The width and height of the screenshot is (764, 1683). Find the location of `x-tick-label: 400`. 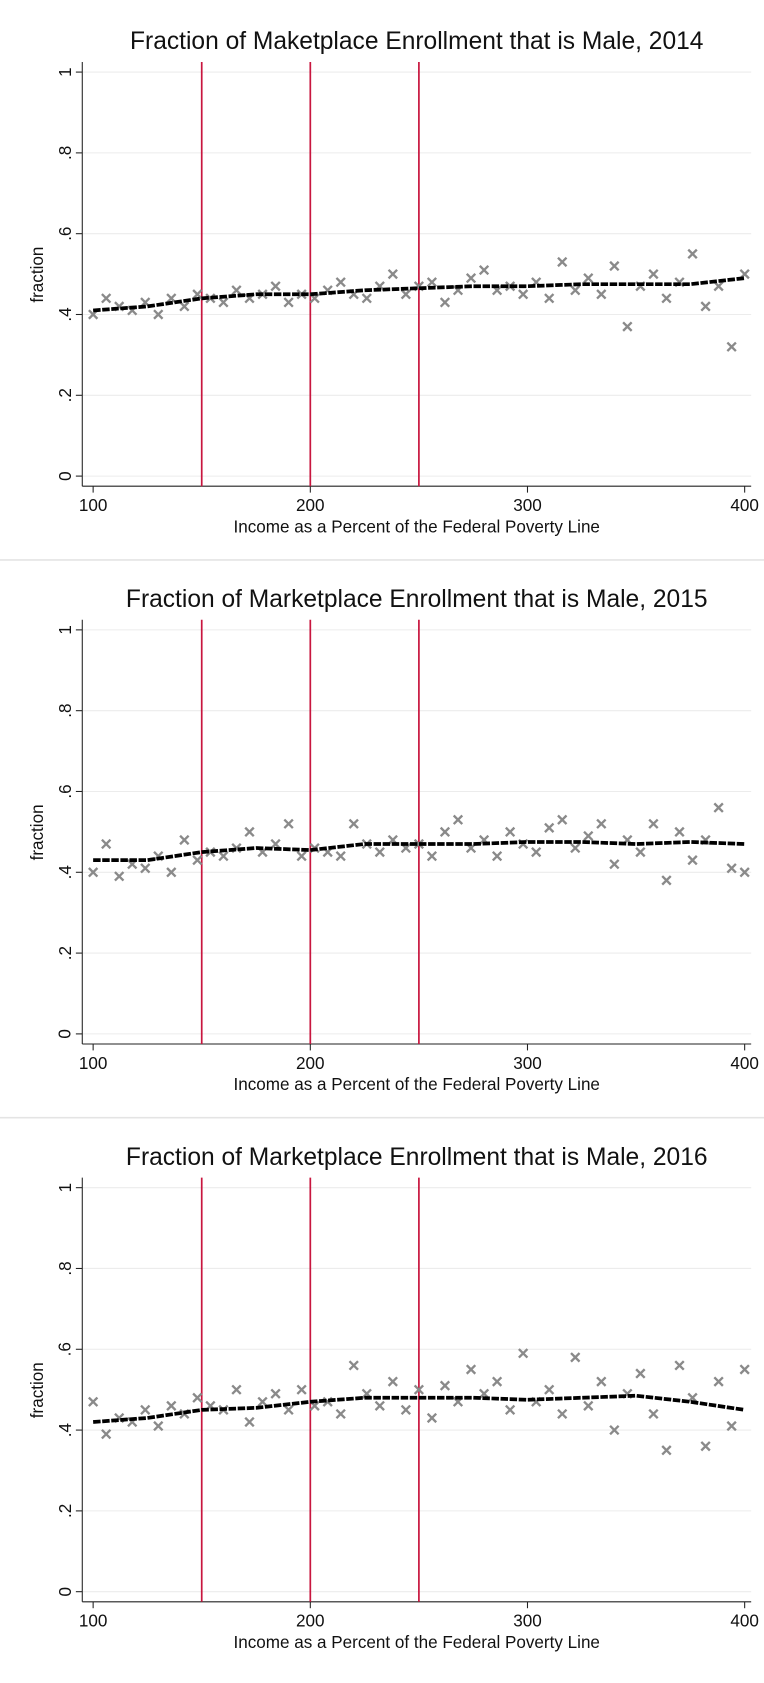

x-tick-label: 400 is located at coordinates (744, 1621).